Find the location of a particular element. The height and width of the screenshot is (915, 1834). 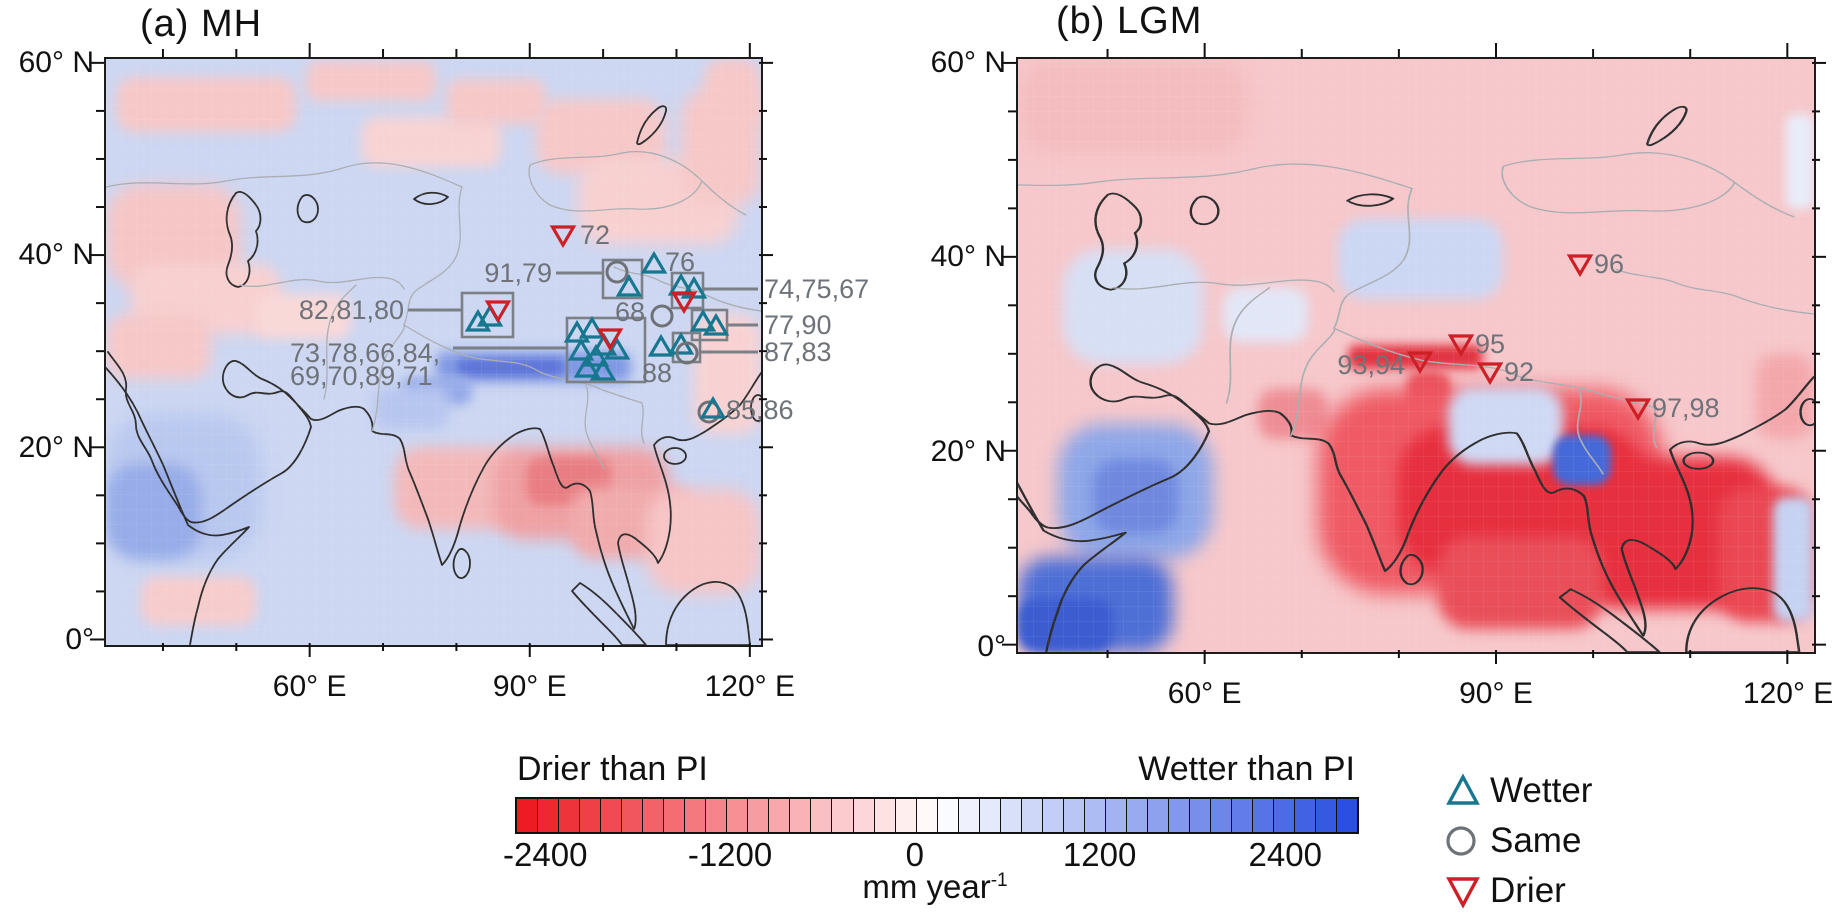

colorbar-drier-label: Drier than PI is located at coordinates (612, 769).